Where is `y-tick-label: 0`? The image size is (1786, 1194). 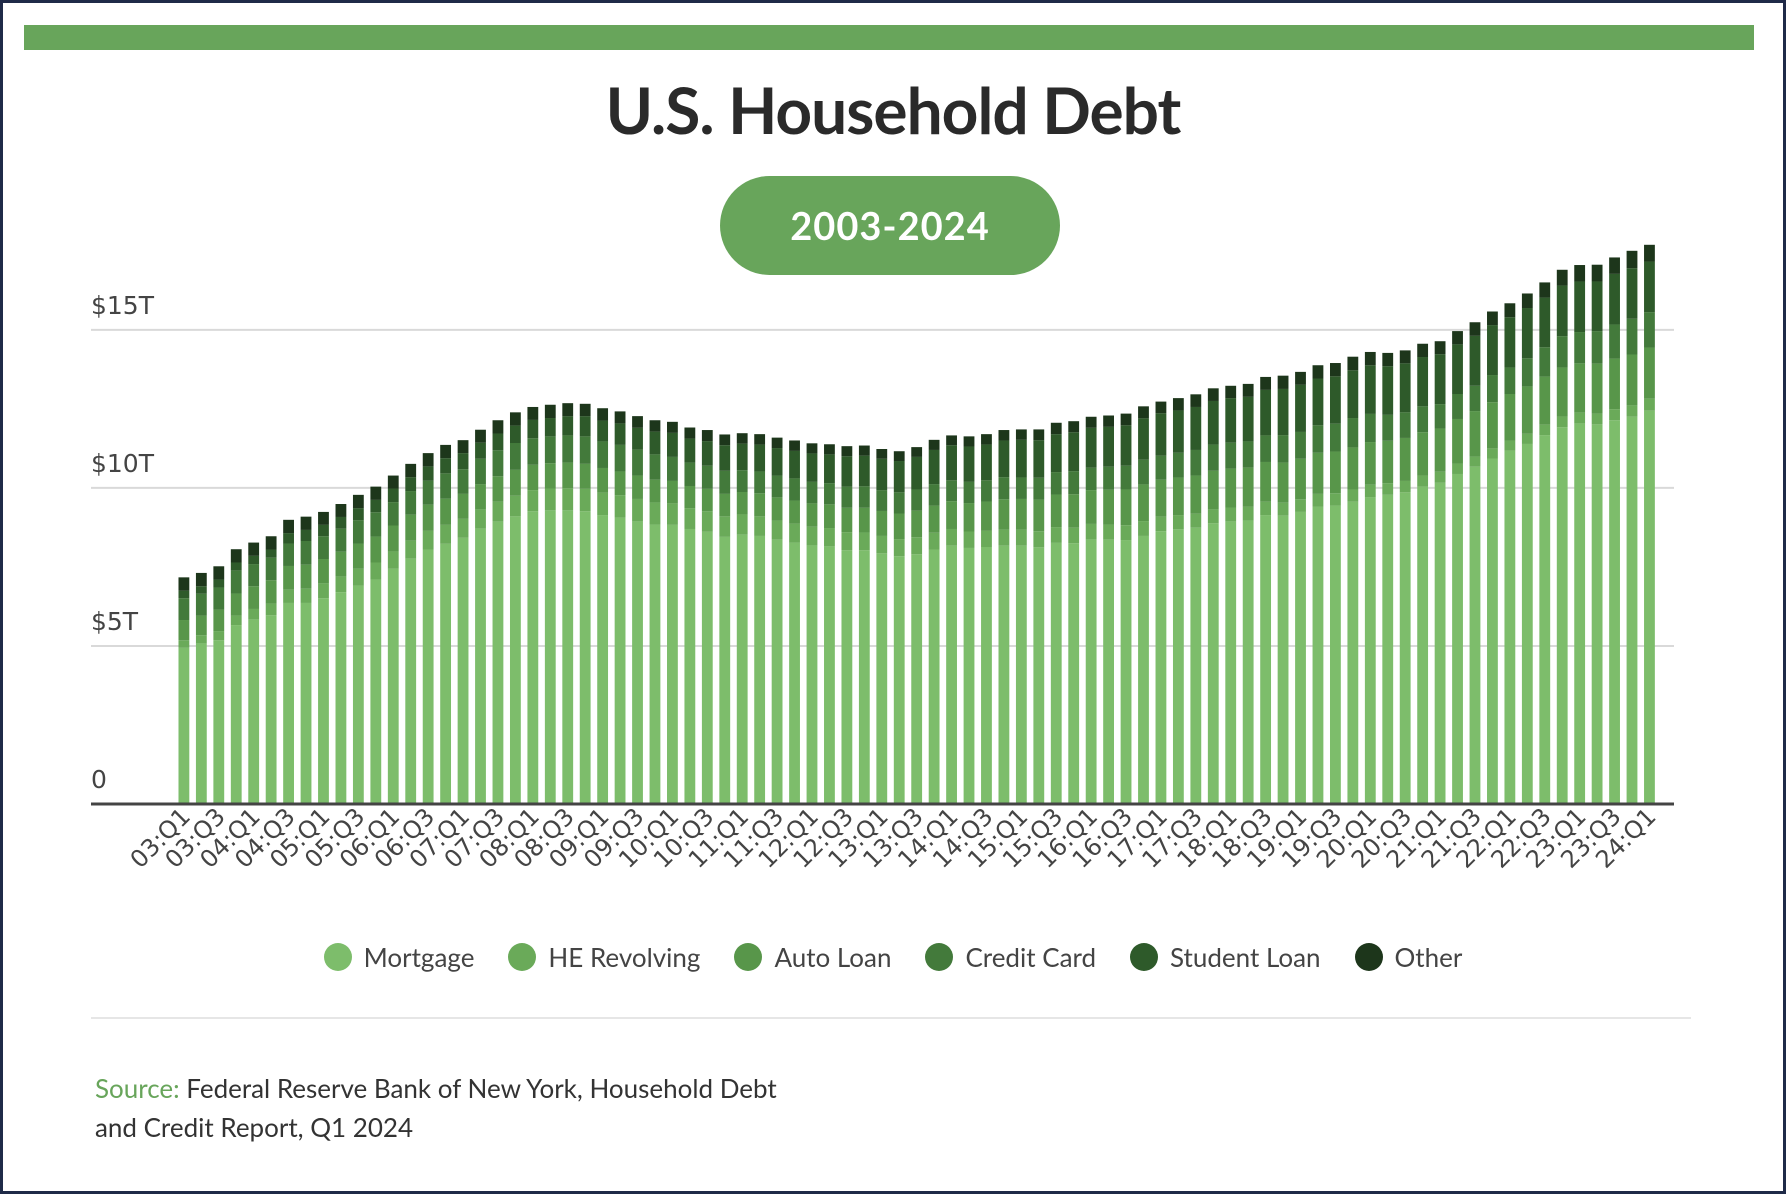
y-tick-label: 0 is located at coordinates (99, 779).